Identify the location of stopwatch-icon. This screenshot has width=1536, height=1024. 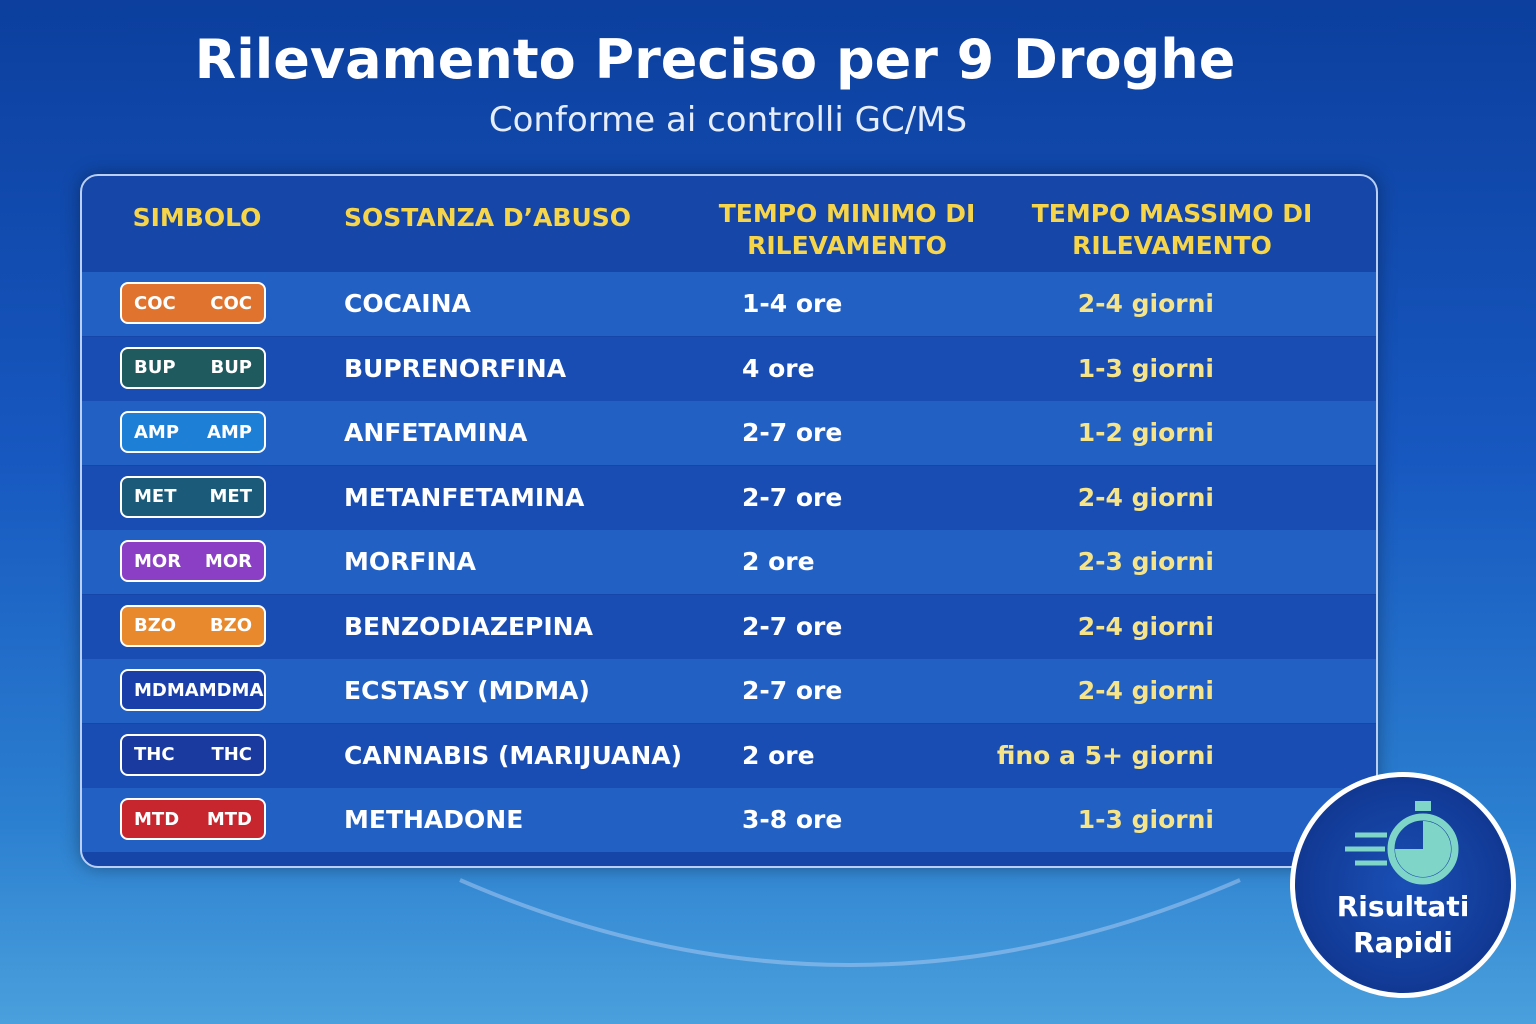
(1402, 843).